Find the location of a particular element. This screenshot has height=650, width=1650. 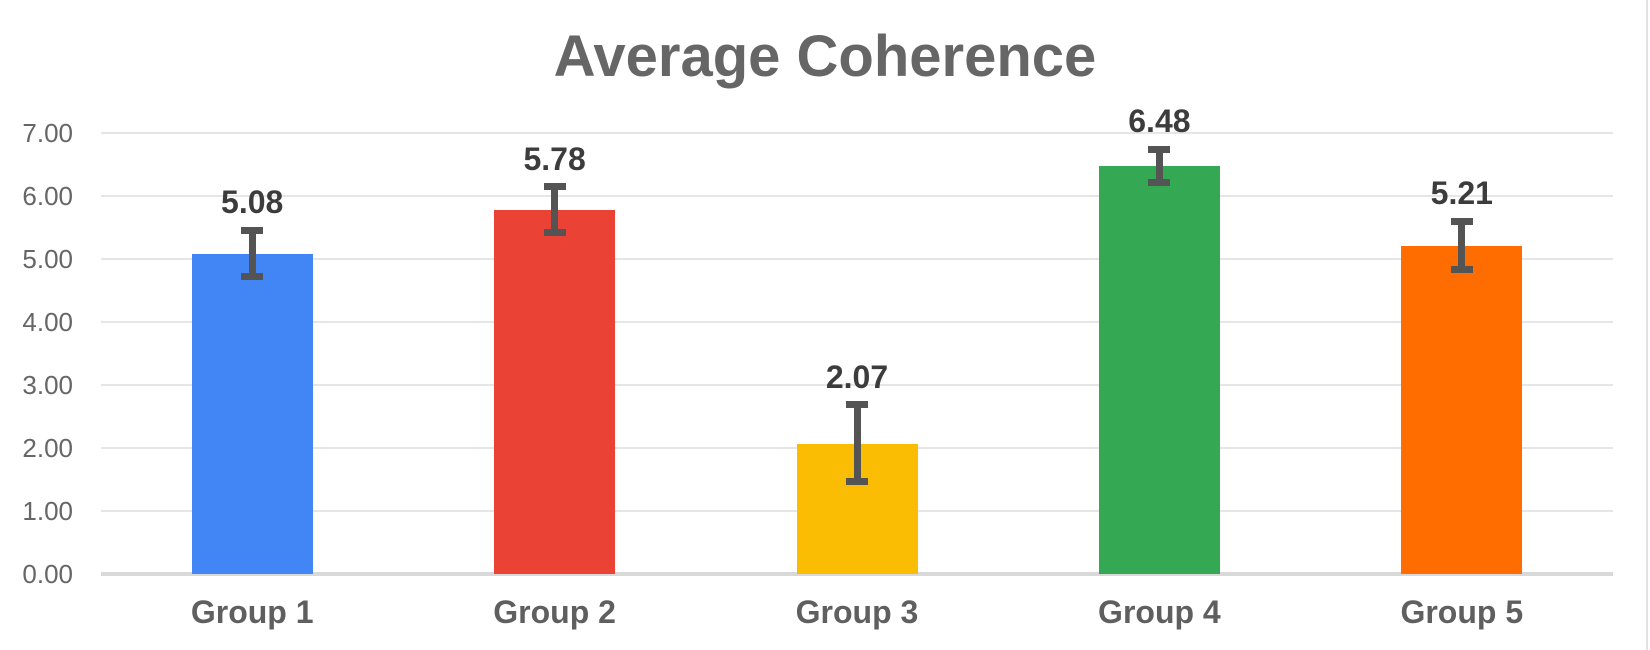

y-tick-label: 6.00 is located at coordinates (47, 196).